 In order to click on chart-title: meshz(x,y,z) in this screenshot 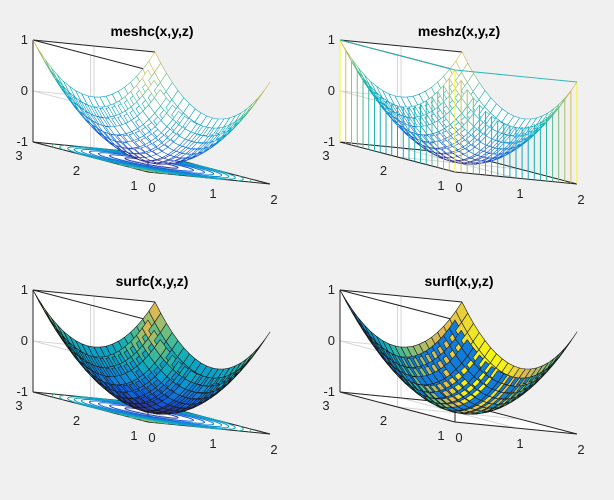, I will do `click(459, 31)`.